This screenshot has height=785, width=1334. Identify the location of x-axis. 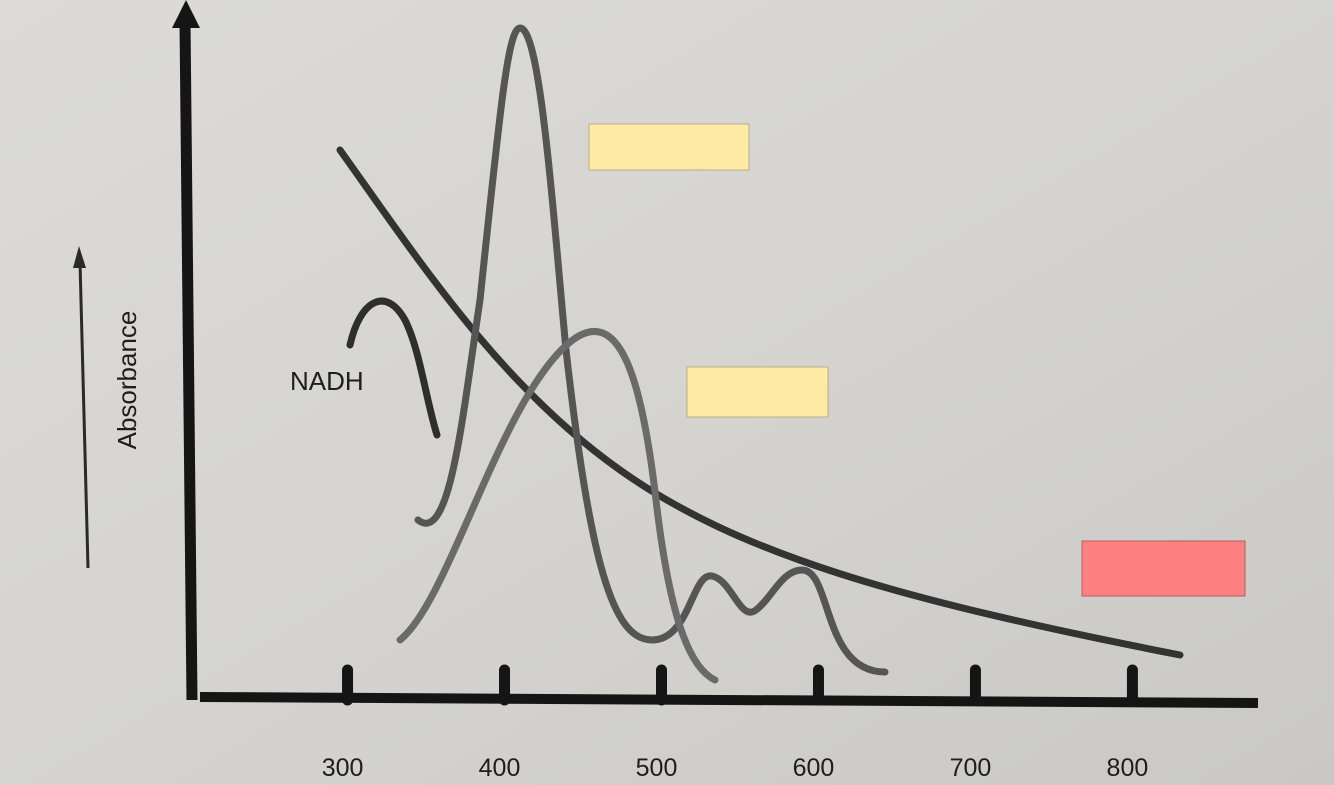
(729, 700).